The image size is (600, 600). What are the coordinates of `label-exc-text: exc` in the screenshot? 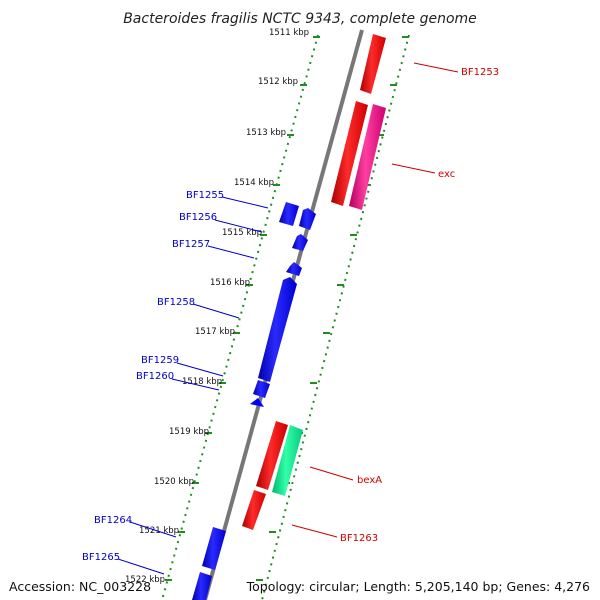 It's located at (446, 174).